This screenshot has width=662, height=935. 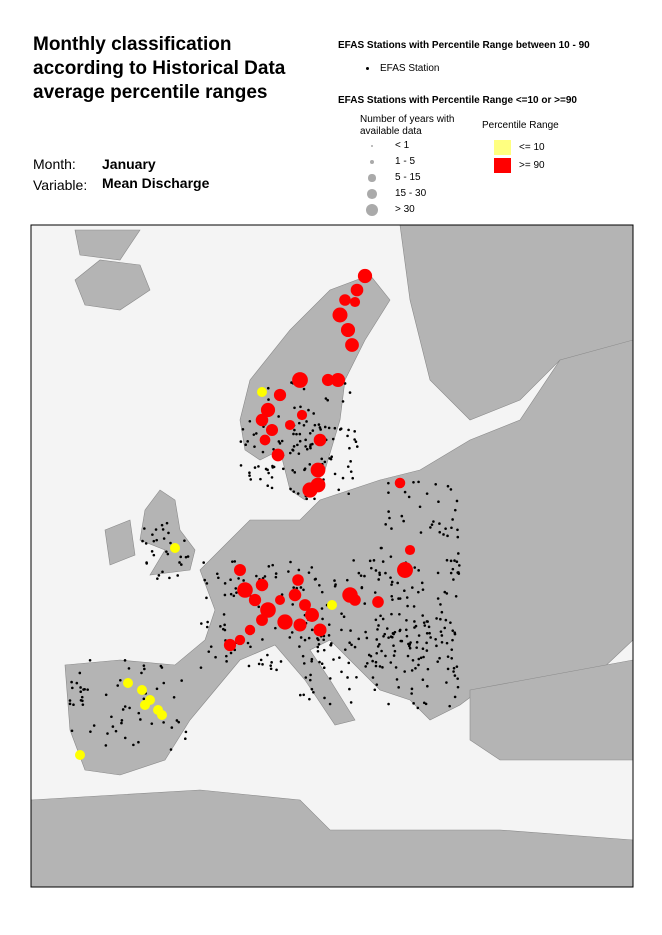 I want to click on legend-item: < 1, so click(x=402, y=145).